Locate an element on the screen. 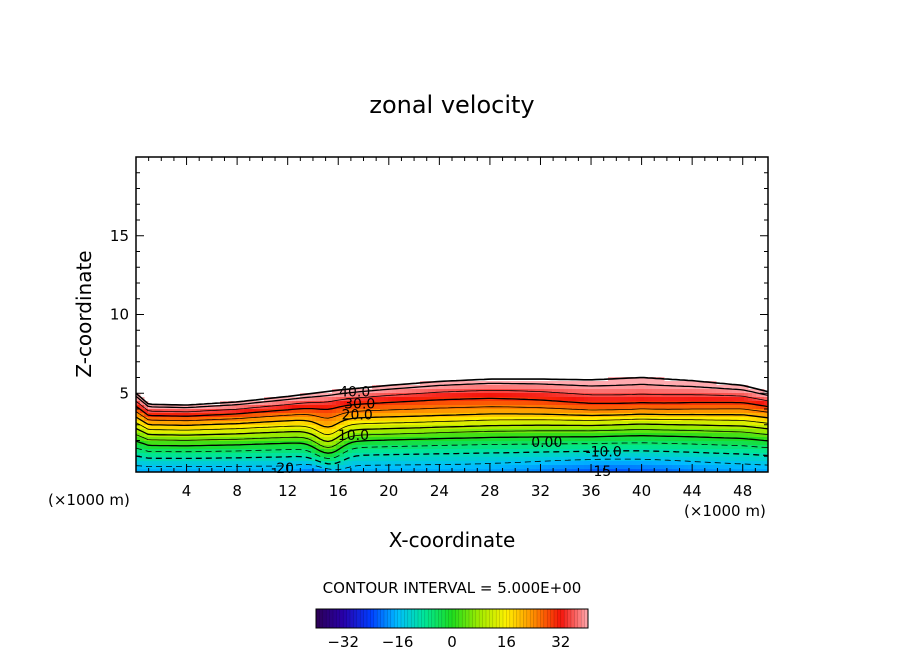 Image resolution: width=904 pixels, height=654 pixels. colorbar-tick-label: −32 is located at coordinates (343, 642).